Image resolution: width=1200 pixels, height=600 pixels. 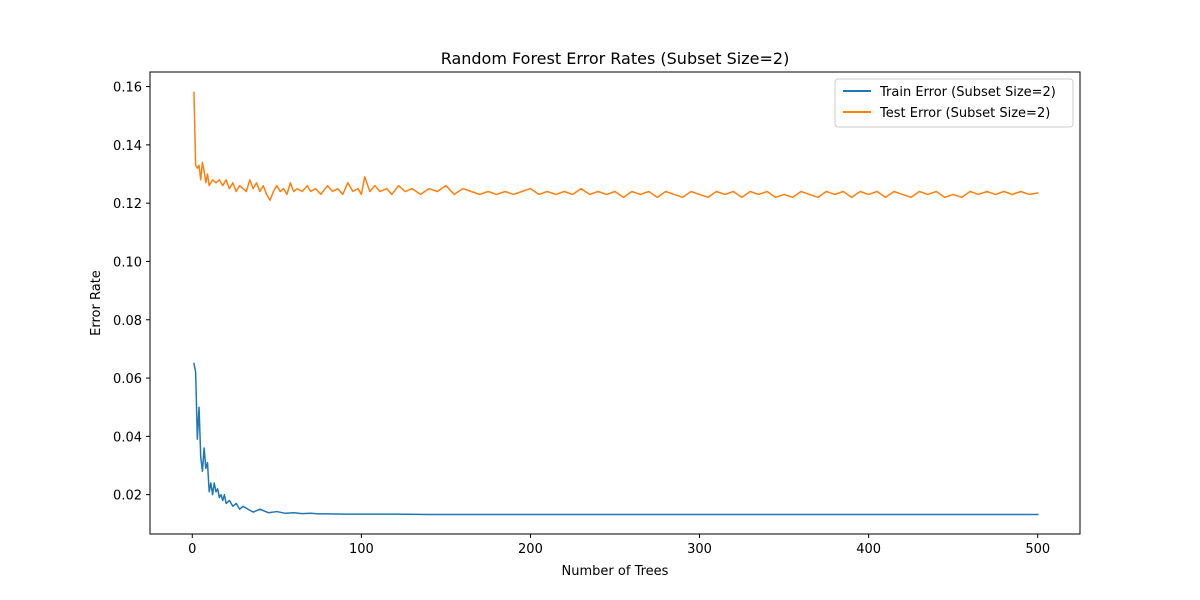 I want to click on x-tick-label: 0, so click(x=192, y=549).